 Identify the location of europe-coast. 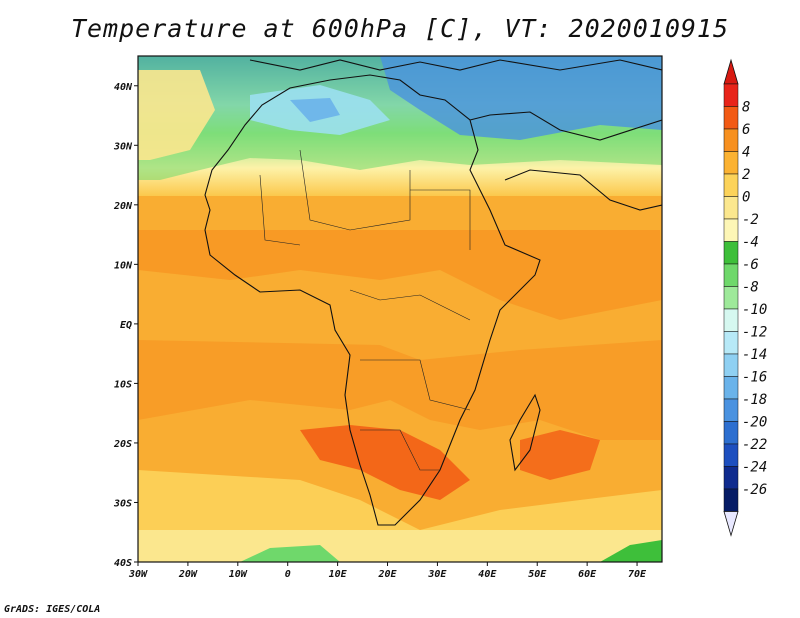
(455, 65).